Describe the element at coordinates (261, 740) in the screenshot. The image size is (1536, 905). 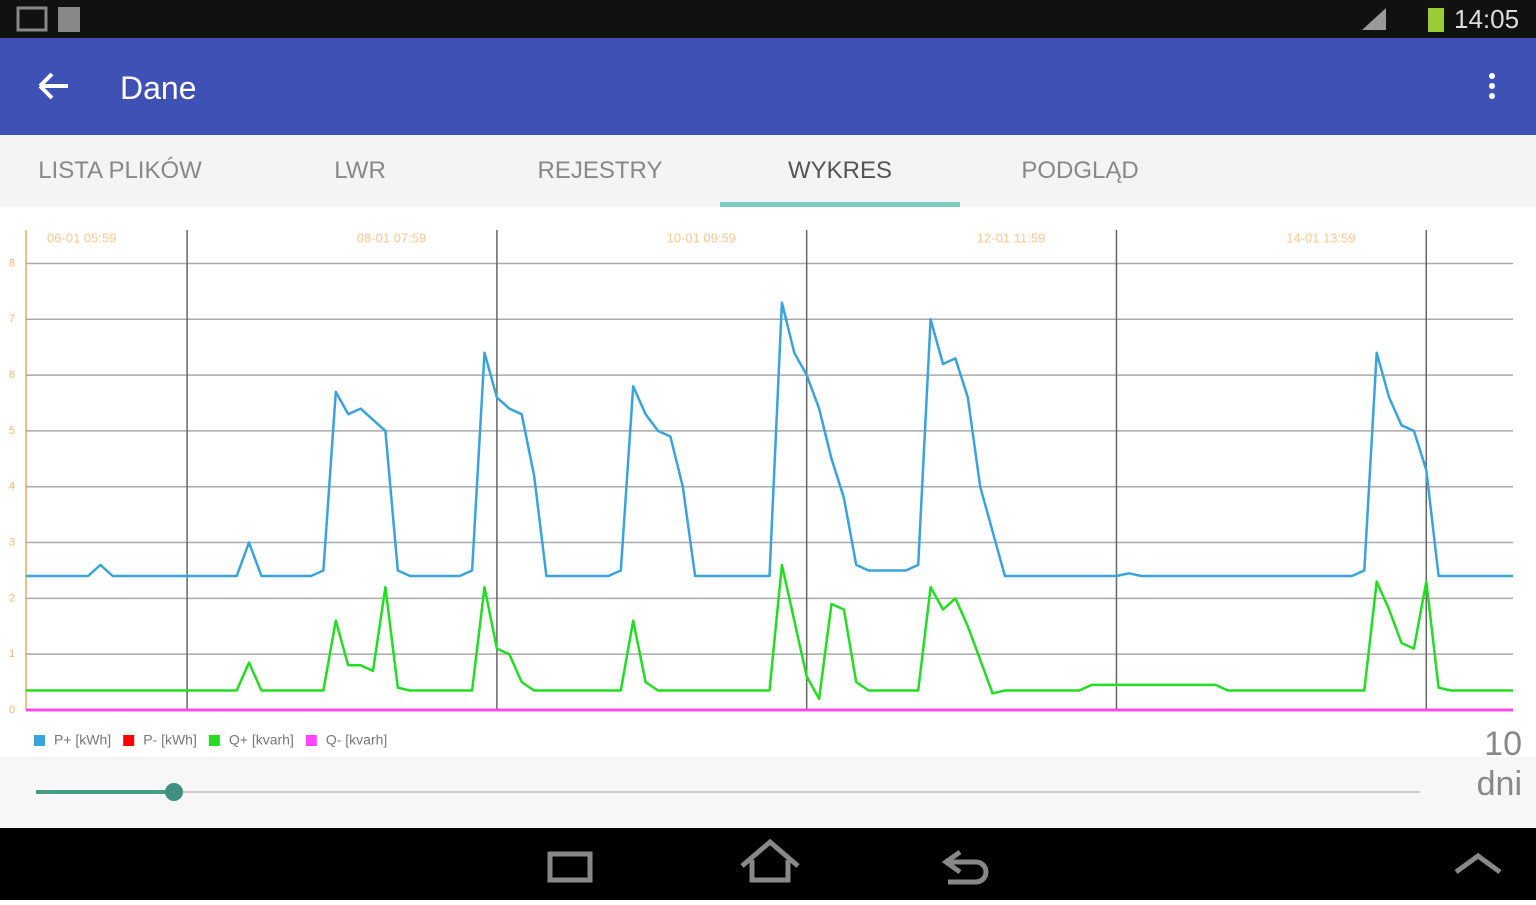
I see `legend-label: Q+ [kvarh]` at that location.